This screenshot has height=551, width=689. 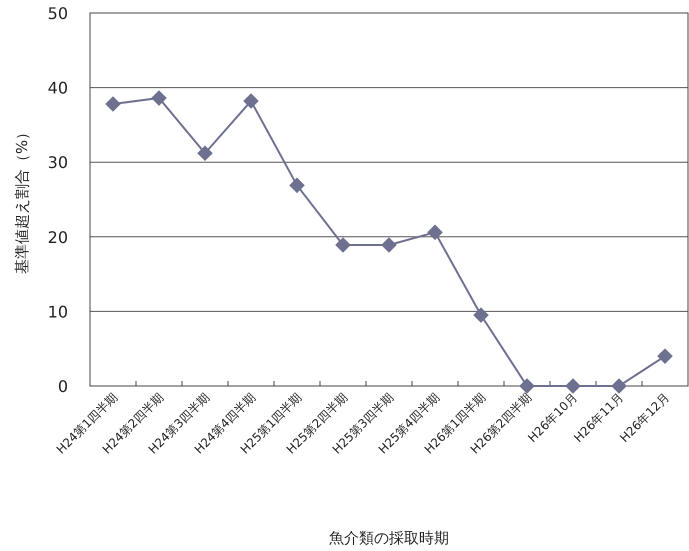 I want to click on y-axis-title: 基準値超え割合（%）, so click(x=22, y=199).